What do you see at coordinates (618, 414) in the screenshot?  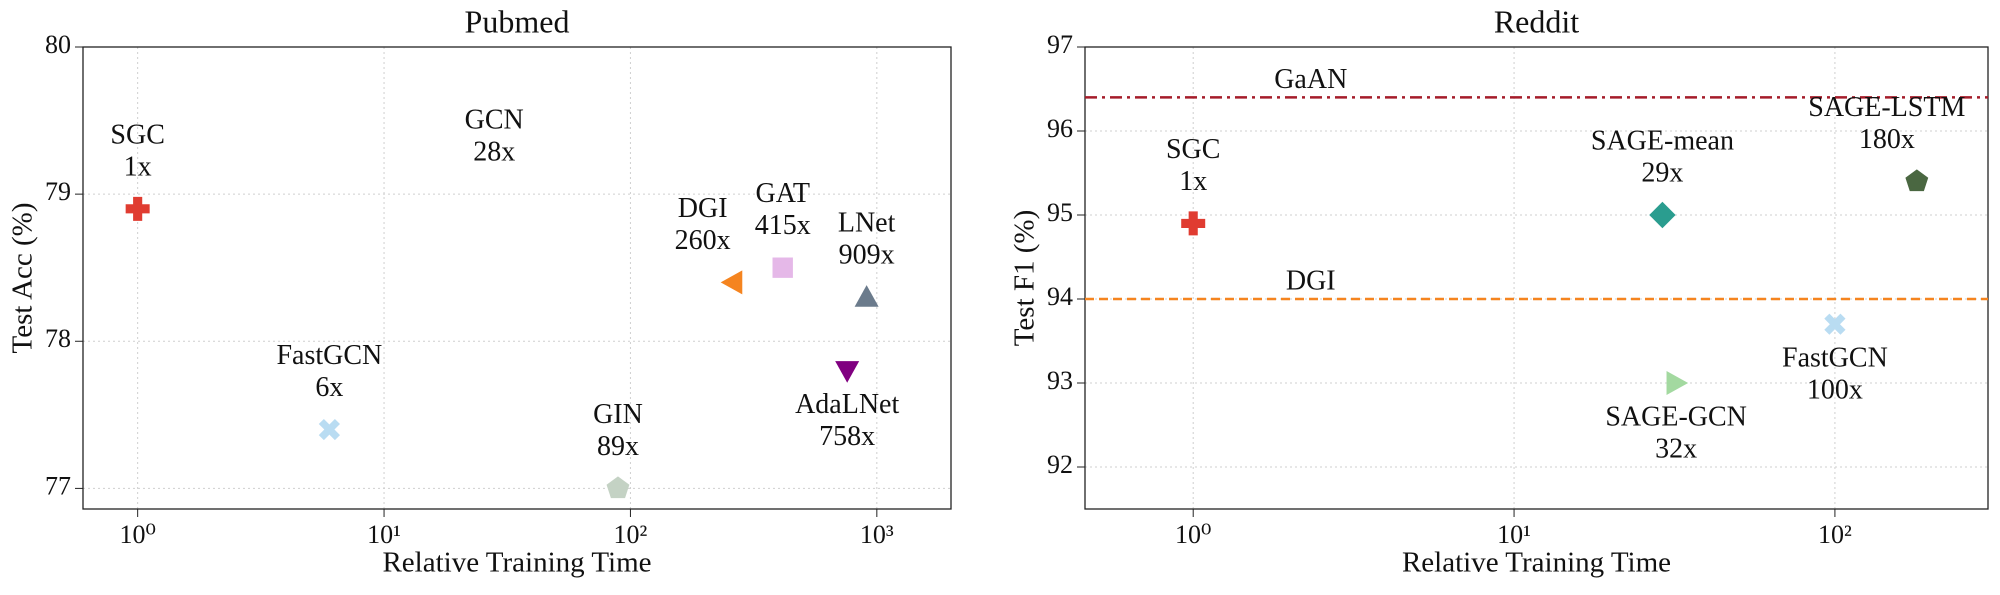 I see `point-name: GIN` at bounding box center [618, 414].